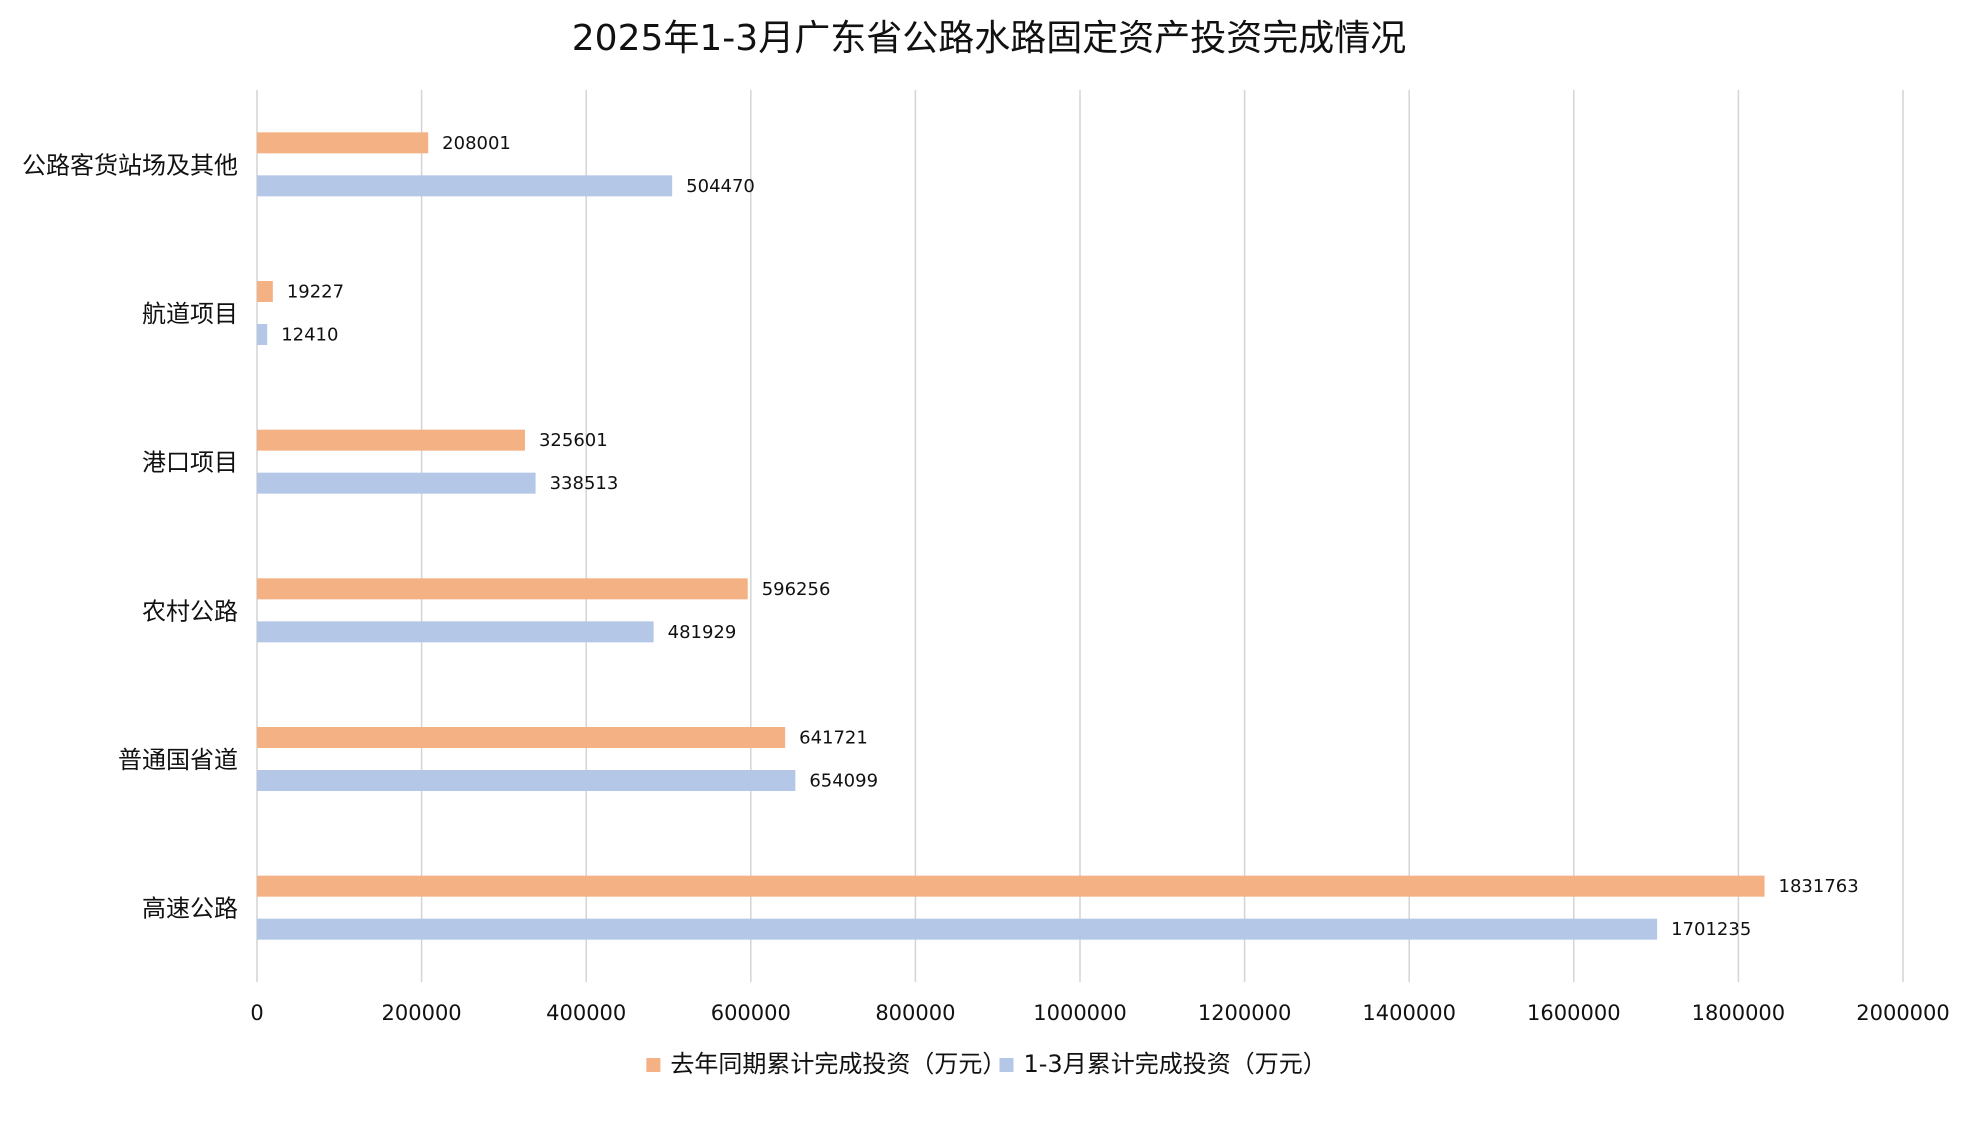 This screenshot has width=1979, height=1122. Describe the element at coordinates (190, 314) in the screenshot. I see `y-category-label: 航道项目` at that location.